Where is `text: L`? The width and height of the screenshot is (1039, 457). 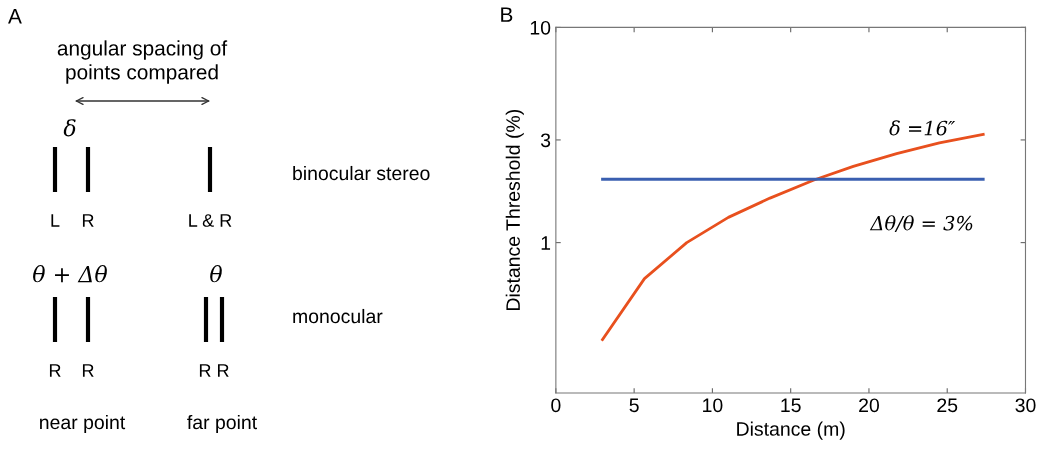
text: L is located at coordinates (55, 220).